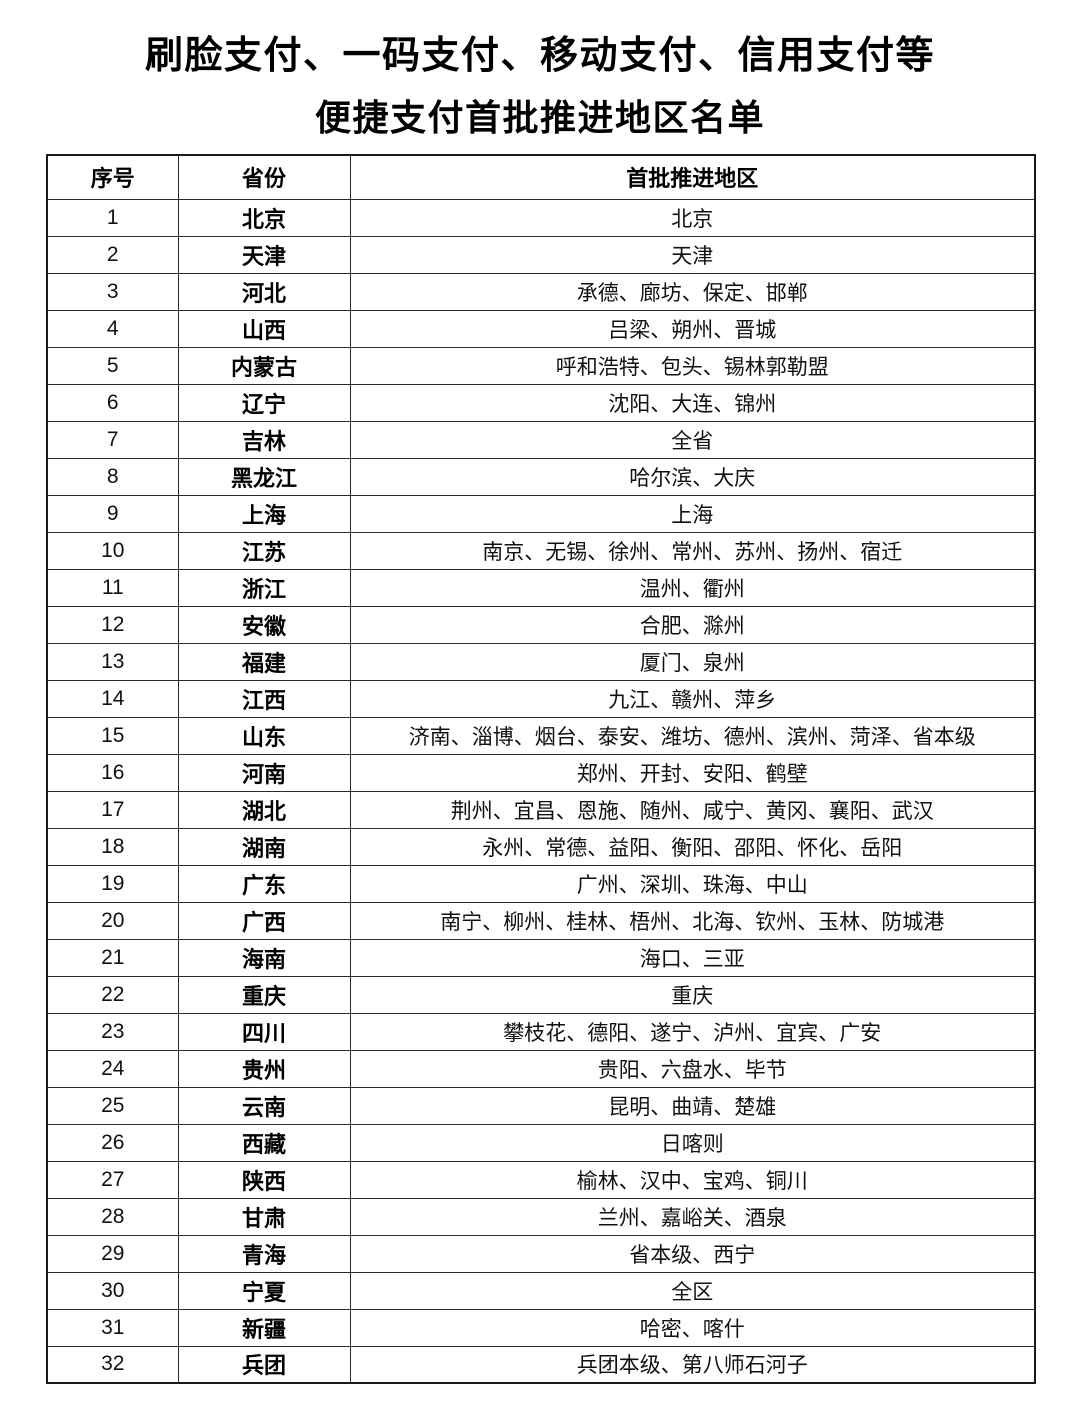 This screenshot has width=1080, height=1411. I want to click on cell-province: 云南, so click(264, 1105).